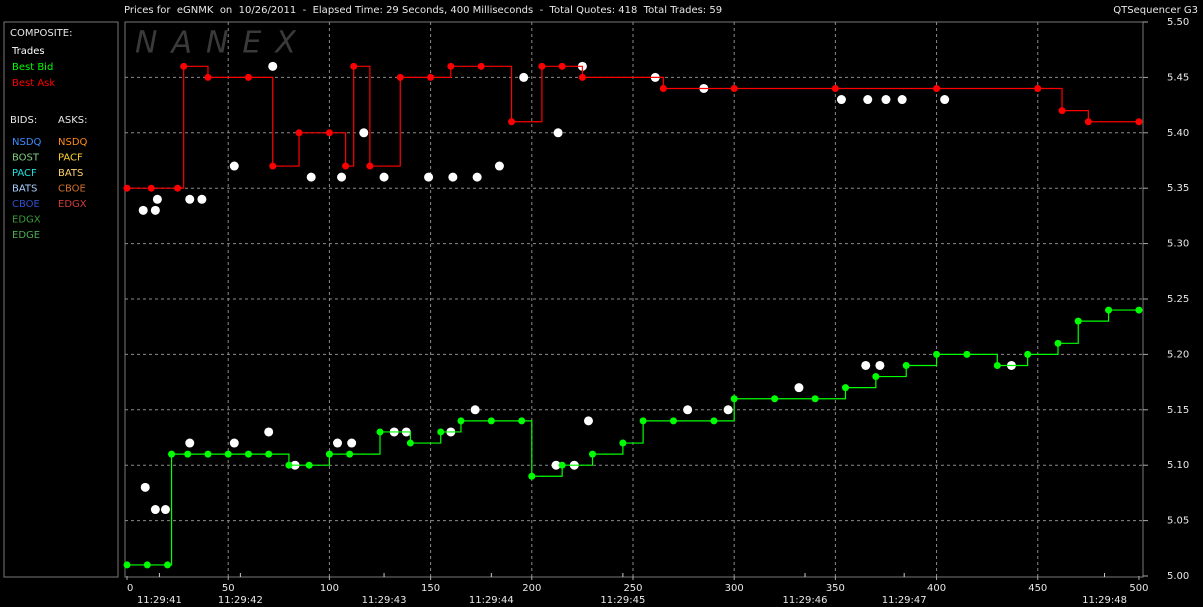 This screenshot has width=1203, height=607. Describe the element at coordinates (1155, 10) in the screenshot. I see `chart-subtitle: QTSequencer G3` at that location.